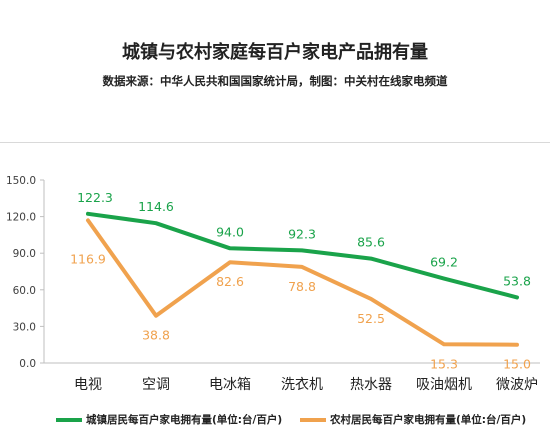 This screenshot has width=550, height=447. Describe the element at coordinates (517, 385) in the screenshot. I see `x-tick-label-6: 微波炉` at that location.